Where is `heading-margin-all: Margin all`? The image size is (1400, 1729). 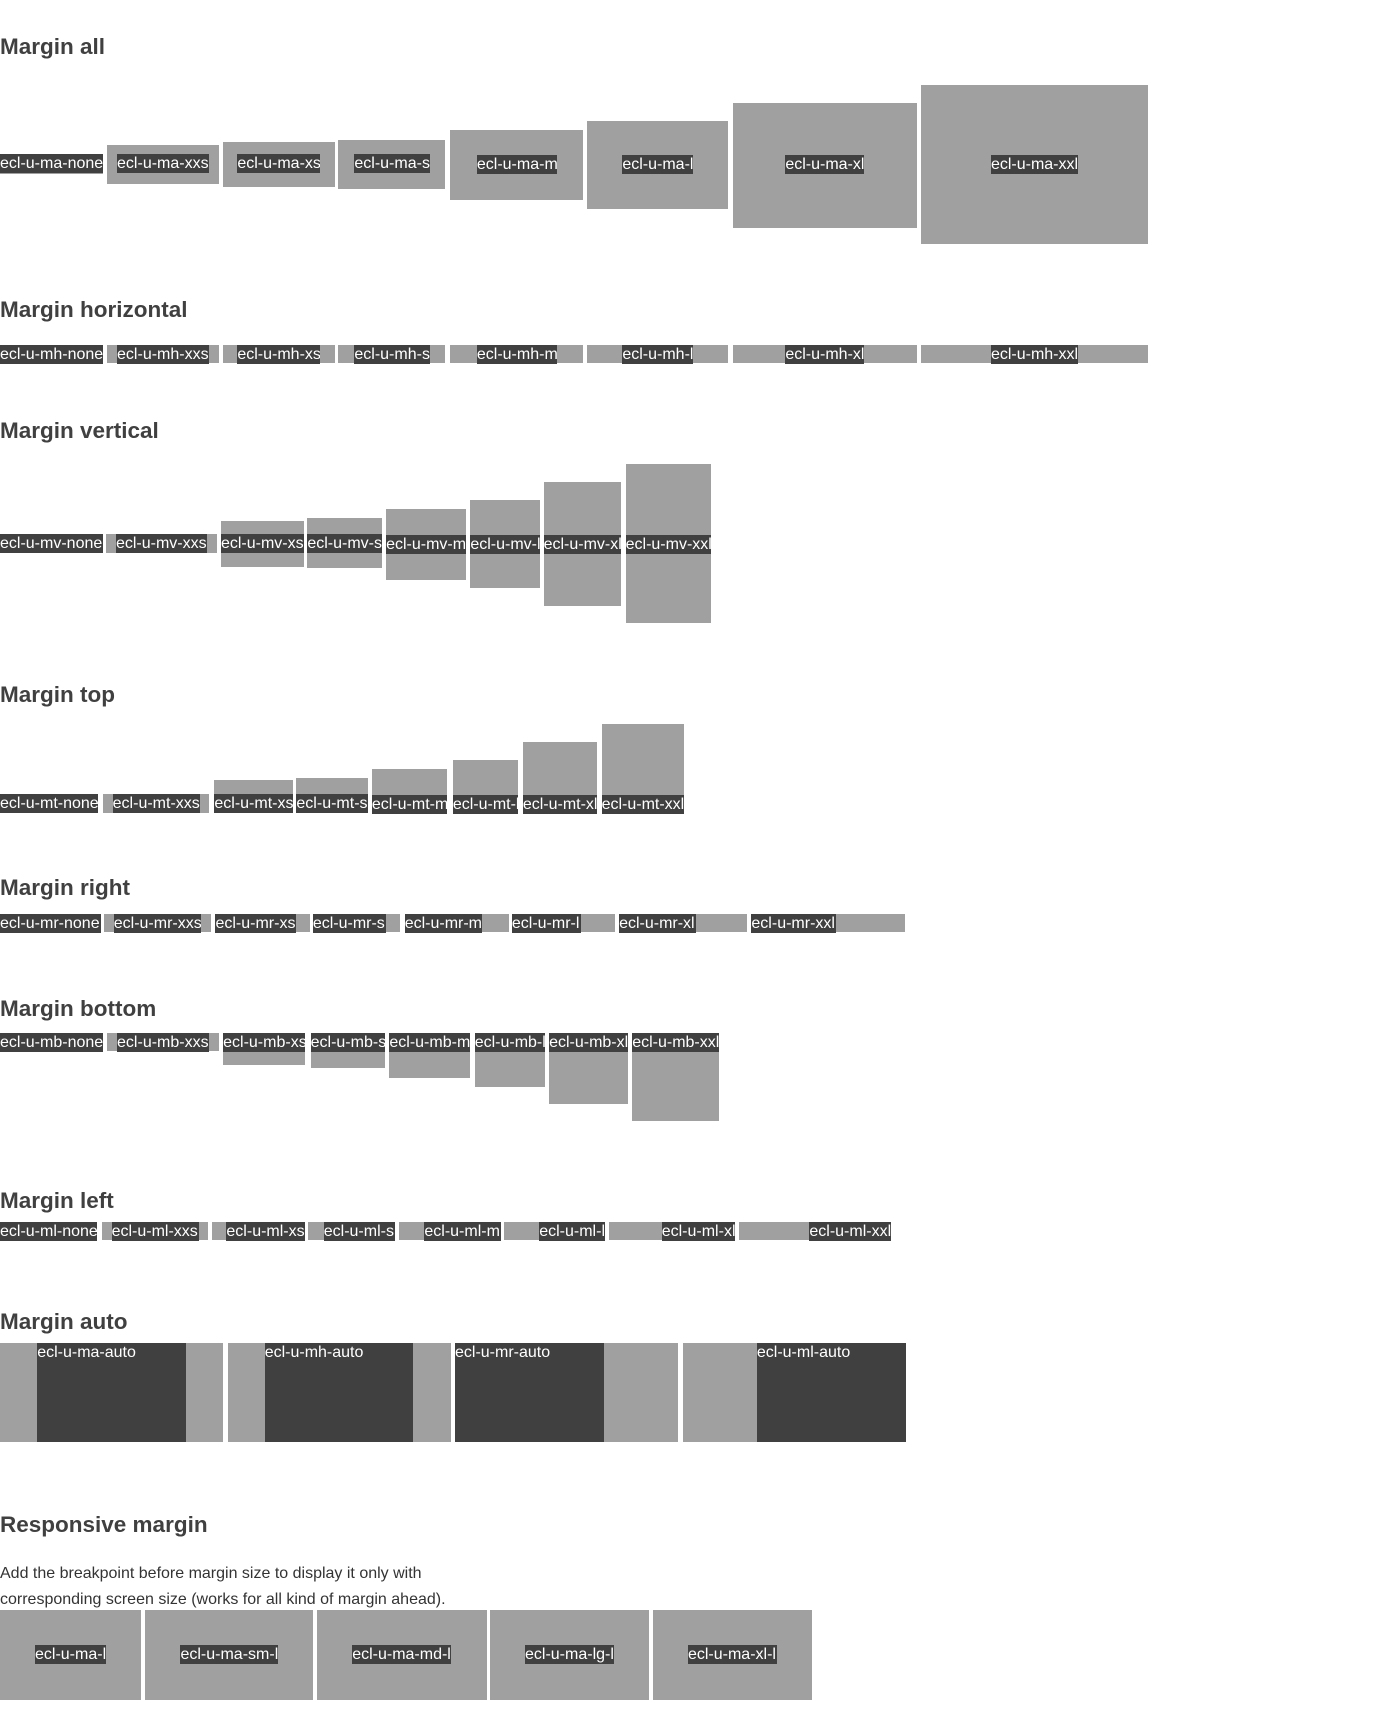 heading-margin-all: Margin all is located at coordinates (53, 46).